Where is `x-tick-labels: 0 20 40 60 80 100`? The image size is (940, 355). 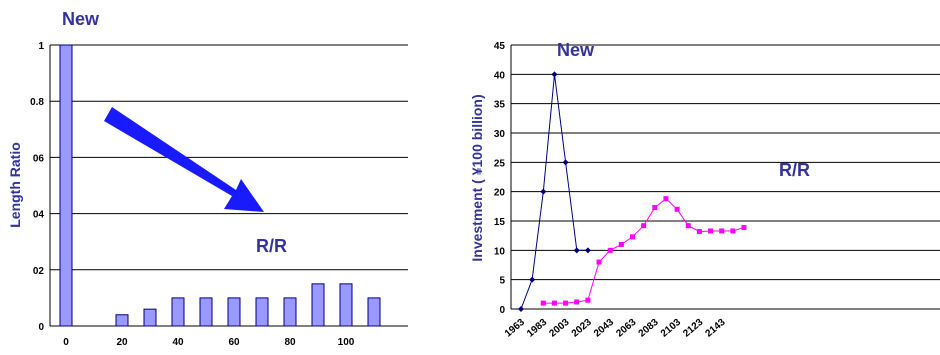 x-tick-labels: 0 20 40 60 80 100 is located at coordinates (209, 342).